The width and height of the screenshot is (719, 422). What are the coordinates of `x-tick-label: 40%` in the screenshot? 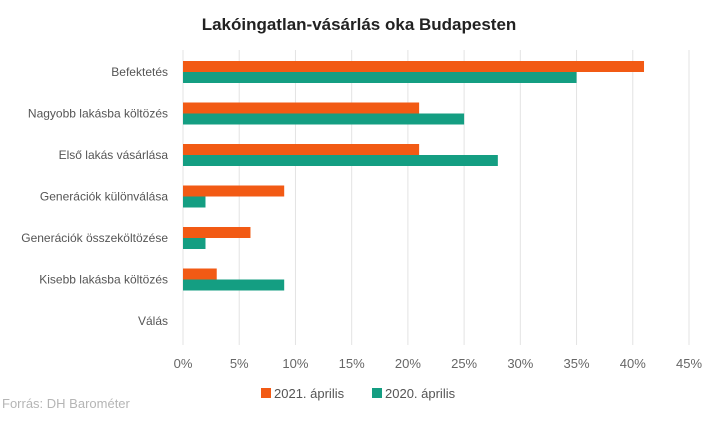 It's located at (633, 363).